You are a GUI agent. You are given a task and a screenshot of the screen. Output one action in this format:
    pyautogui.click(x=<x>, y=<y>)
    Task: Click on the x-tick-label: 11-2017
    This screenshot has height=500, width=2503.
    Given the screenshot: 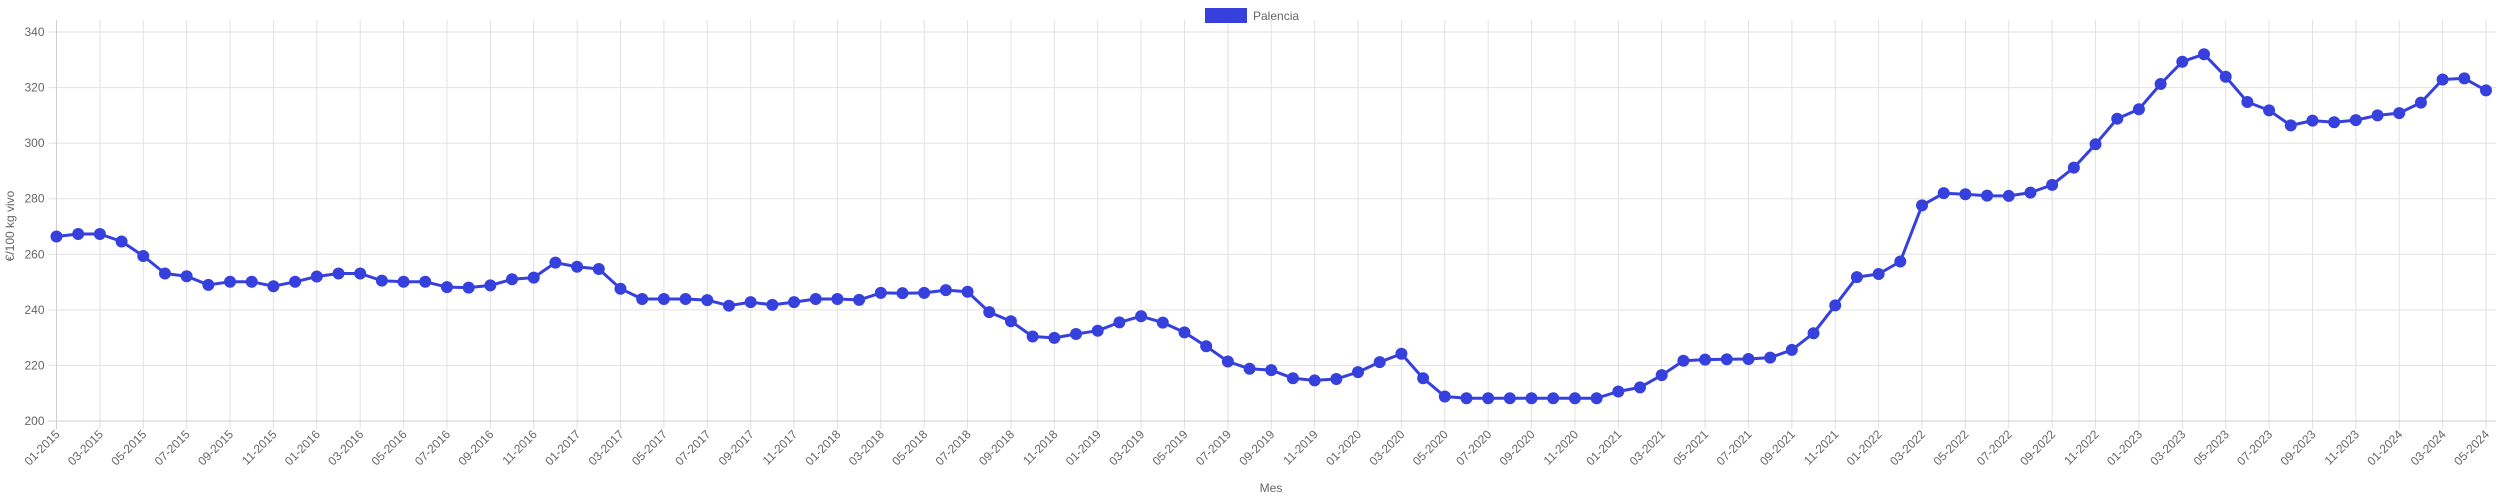 What is the action you would take?
    pyautogui.click(x=780, y=447)
    